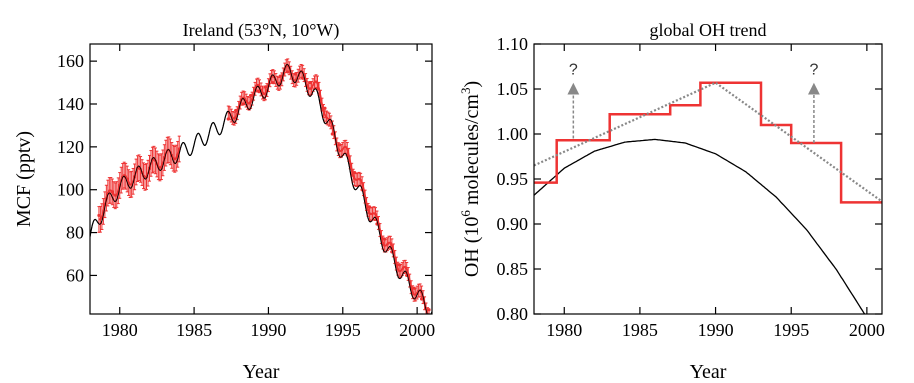 The image size is (914, 383). What do you see at coordinates (465, 91) in the screenshot?
I see `oh-y-label-sup2: 3` at bounding box center [465, 91].